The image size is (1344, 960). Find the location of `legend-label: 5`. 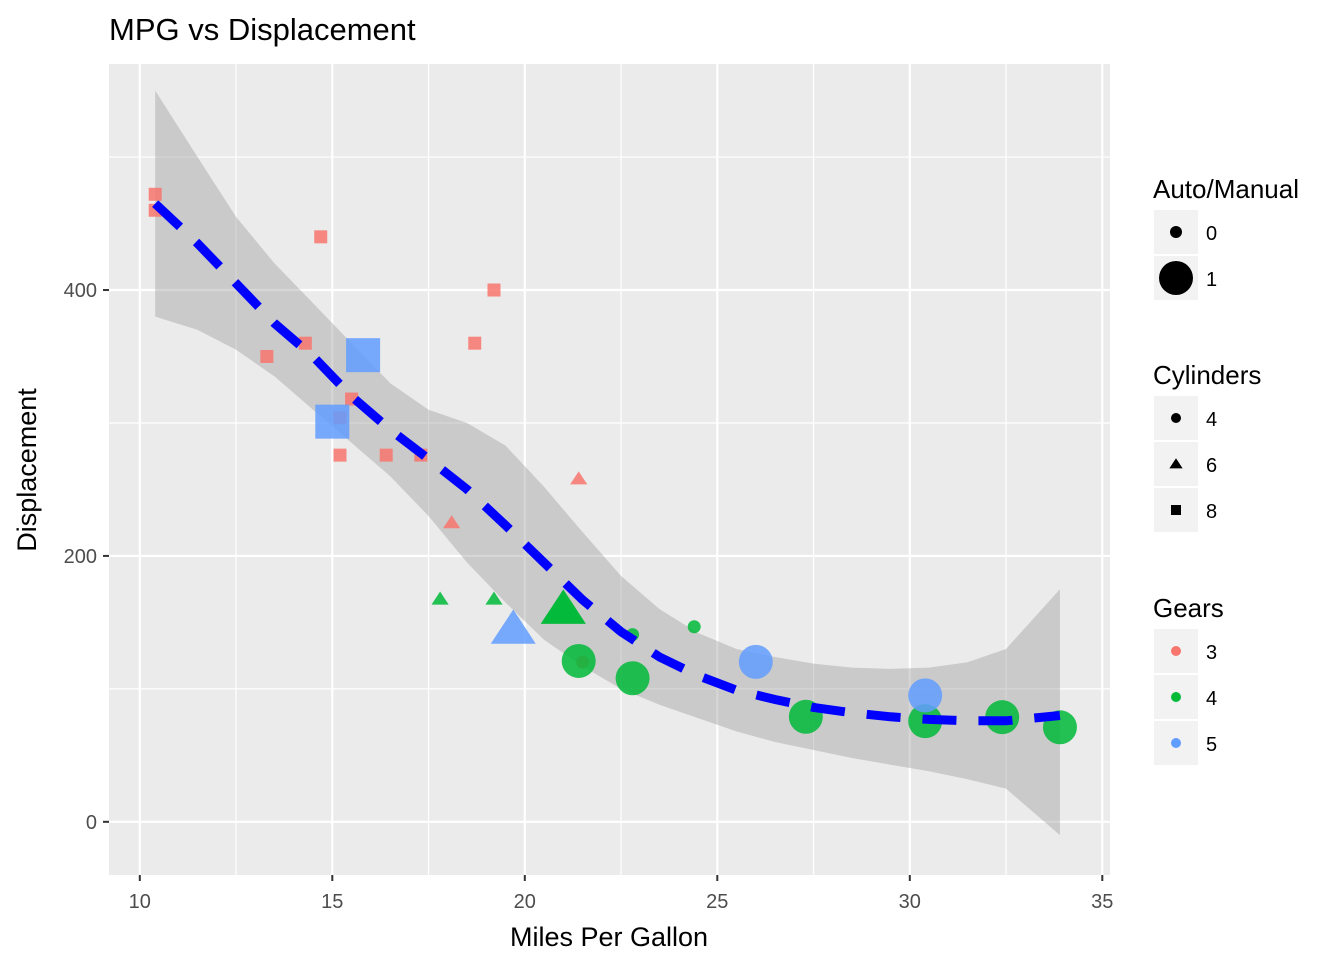

legend-label: 5 is located at coordinates (1211, 745).